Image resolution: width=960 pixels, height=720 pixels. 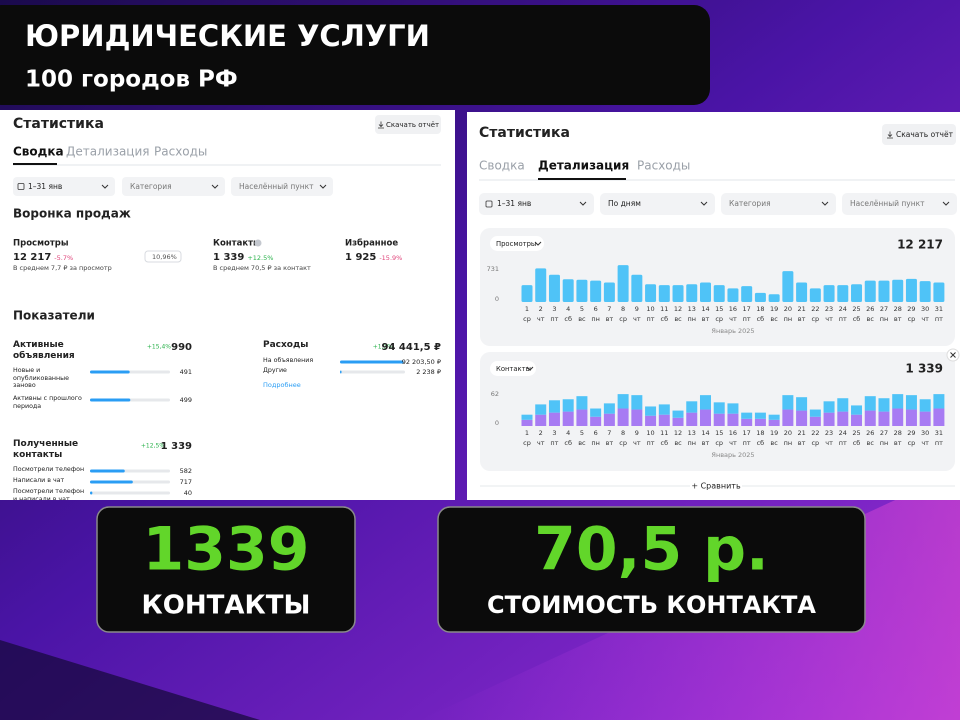 What do you see at coordinates (609, 309) in the screenshot?
I see `x-tick-label: 7` at bounding box center [609, 309].